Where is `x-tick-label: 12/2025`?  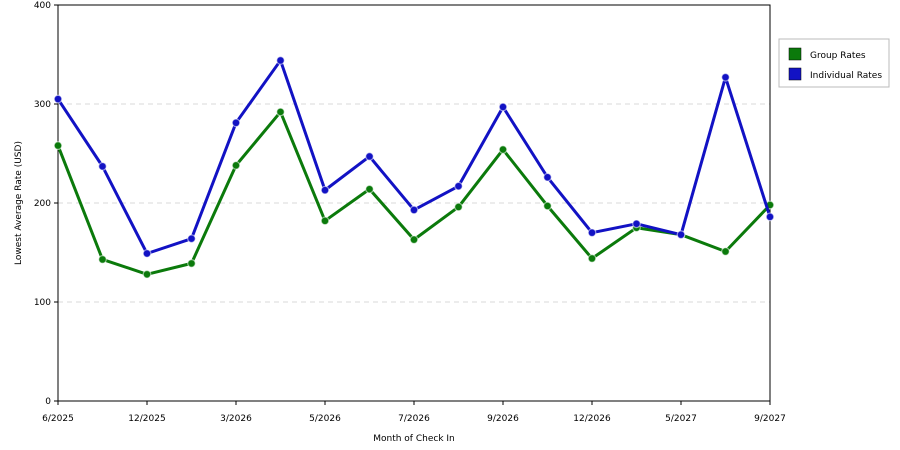 x-tick-label: 12/2025 is located at coordinates (146, 419).